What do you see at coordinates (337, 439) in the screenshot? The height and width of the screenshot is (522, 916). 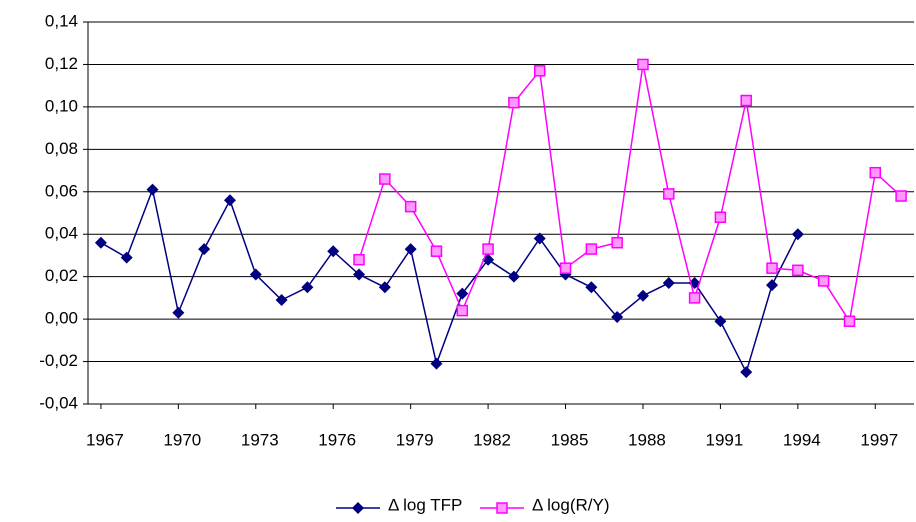 I see `x-tick-label: 1976` at bounding box center [337, 439].